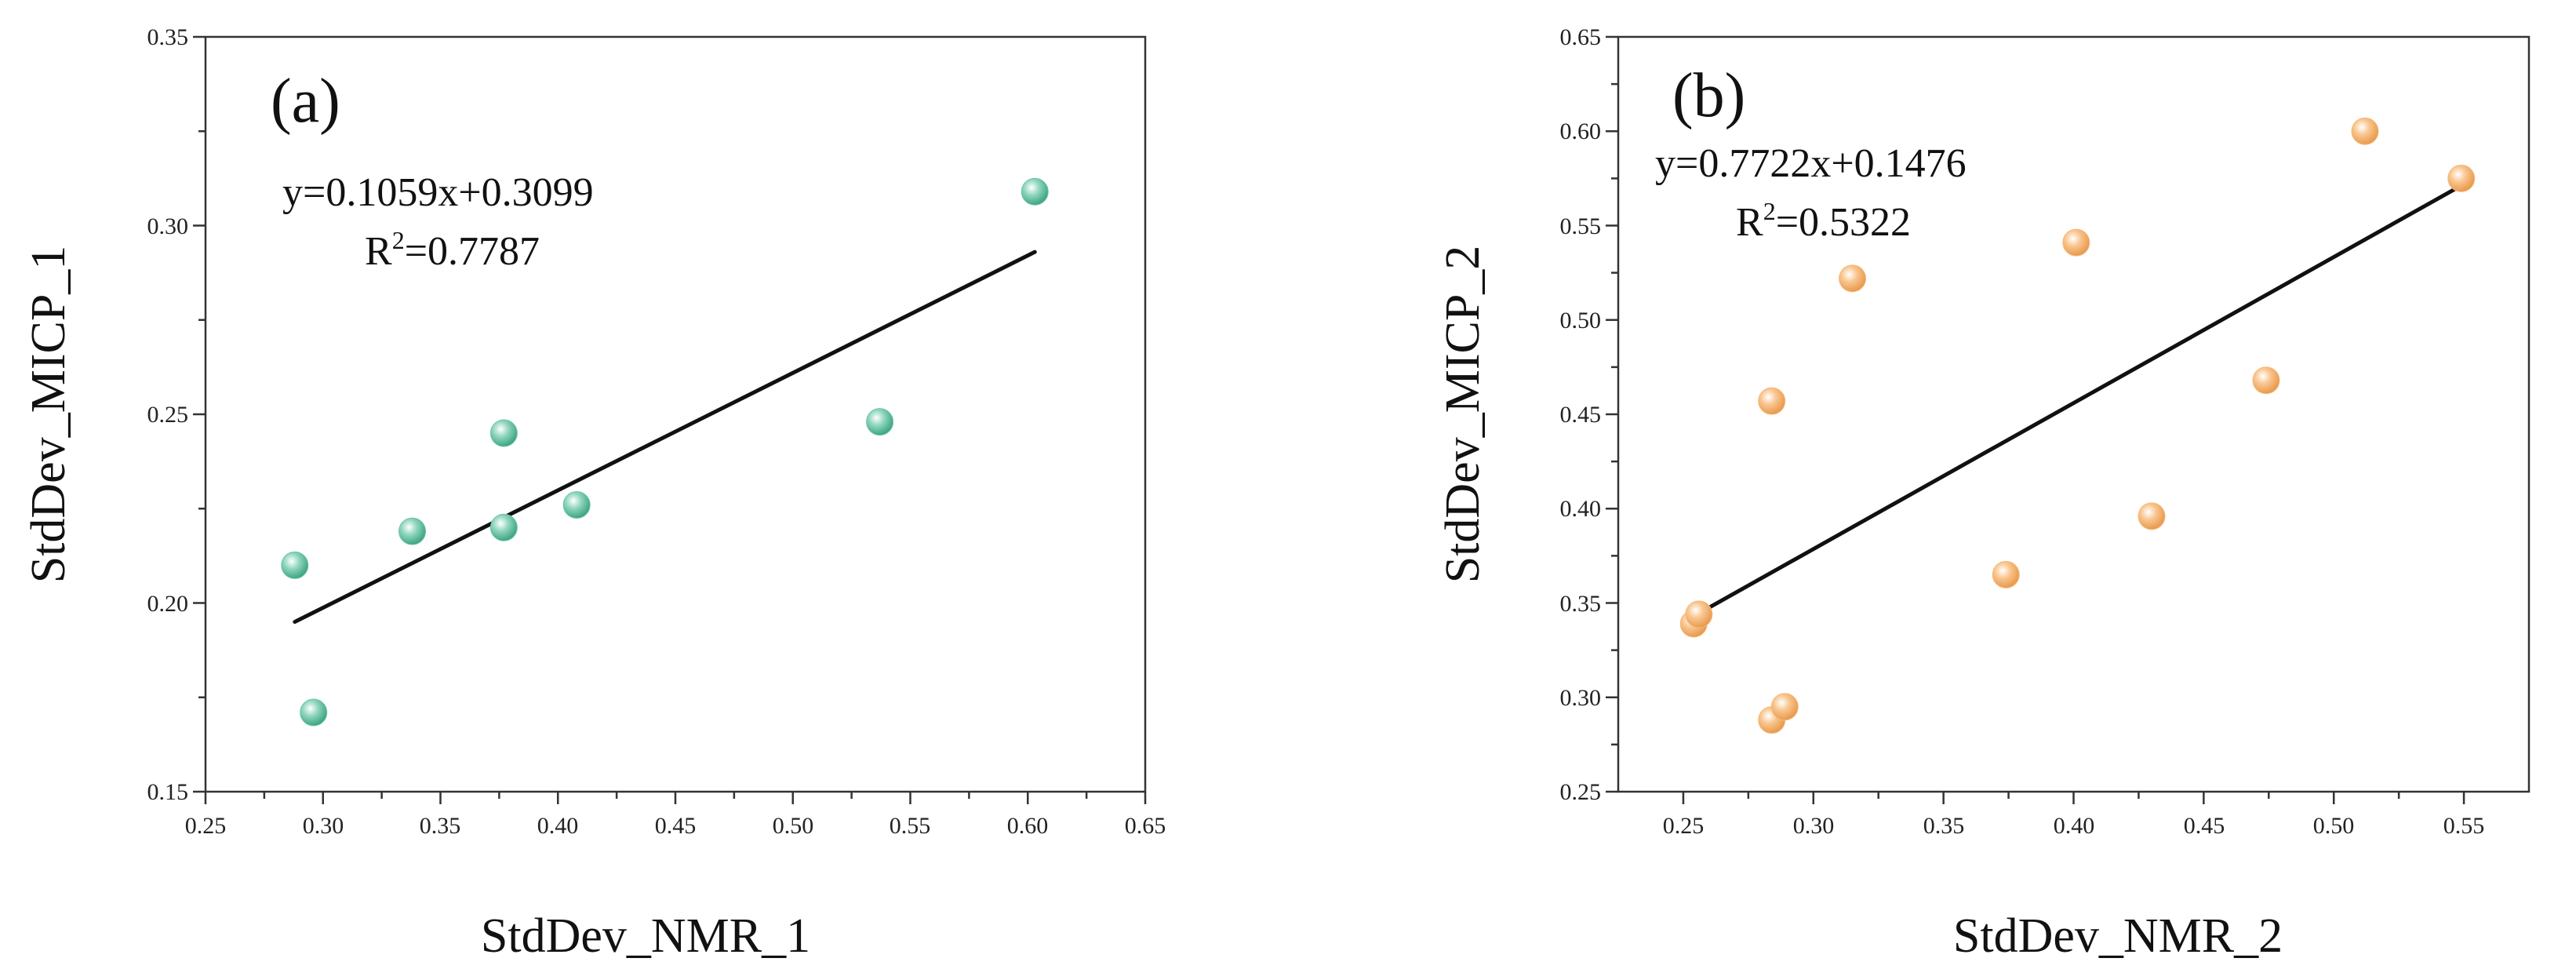 Image resolution: width=2576 pixels, height=980 pixels. Describe the element at coordinates (1708, 95) in the screenshot. I see `panel-label: (b)` at that location.